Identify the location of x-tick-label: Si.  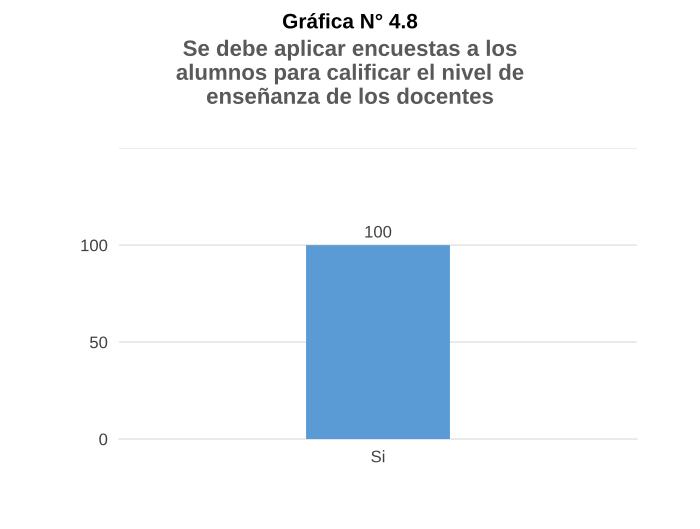
(377, 456).